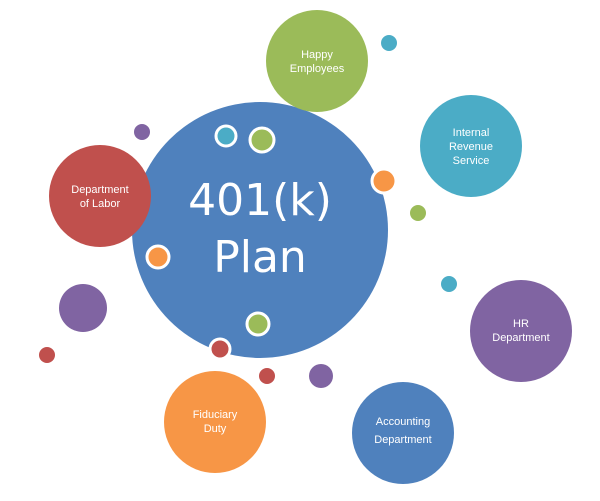 The width and height of the screenshot is (600, 501). I want to click on node-fiduciary-duty: Fiduciary Duty, so click(215, 422).